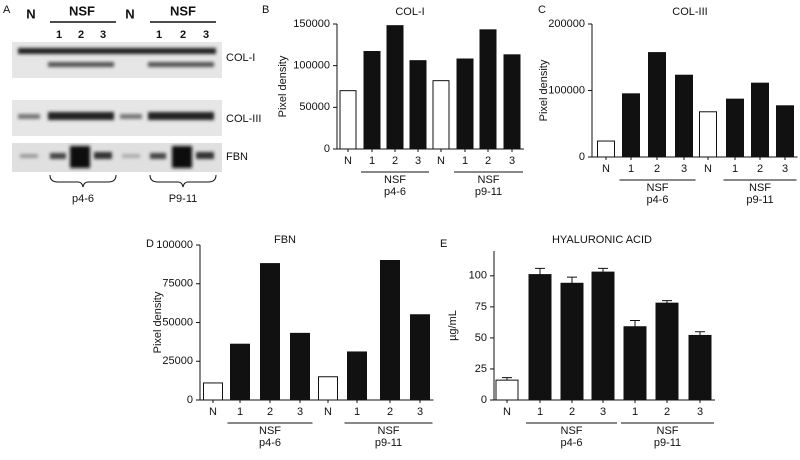  Describe the element at coordinates (689, 12) in the screenshot. I see `chart-title: COL-III` at that location.